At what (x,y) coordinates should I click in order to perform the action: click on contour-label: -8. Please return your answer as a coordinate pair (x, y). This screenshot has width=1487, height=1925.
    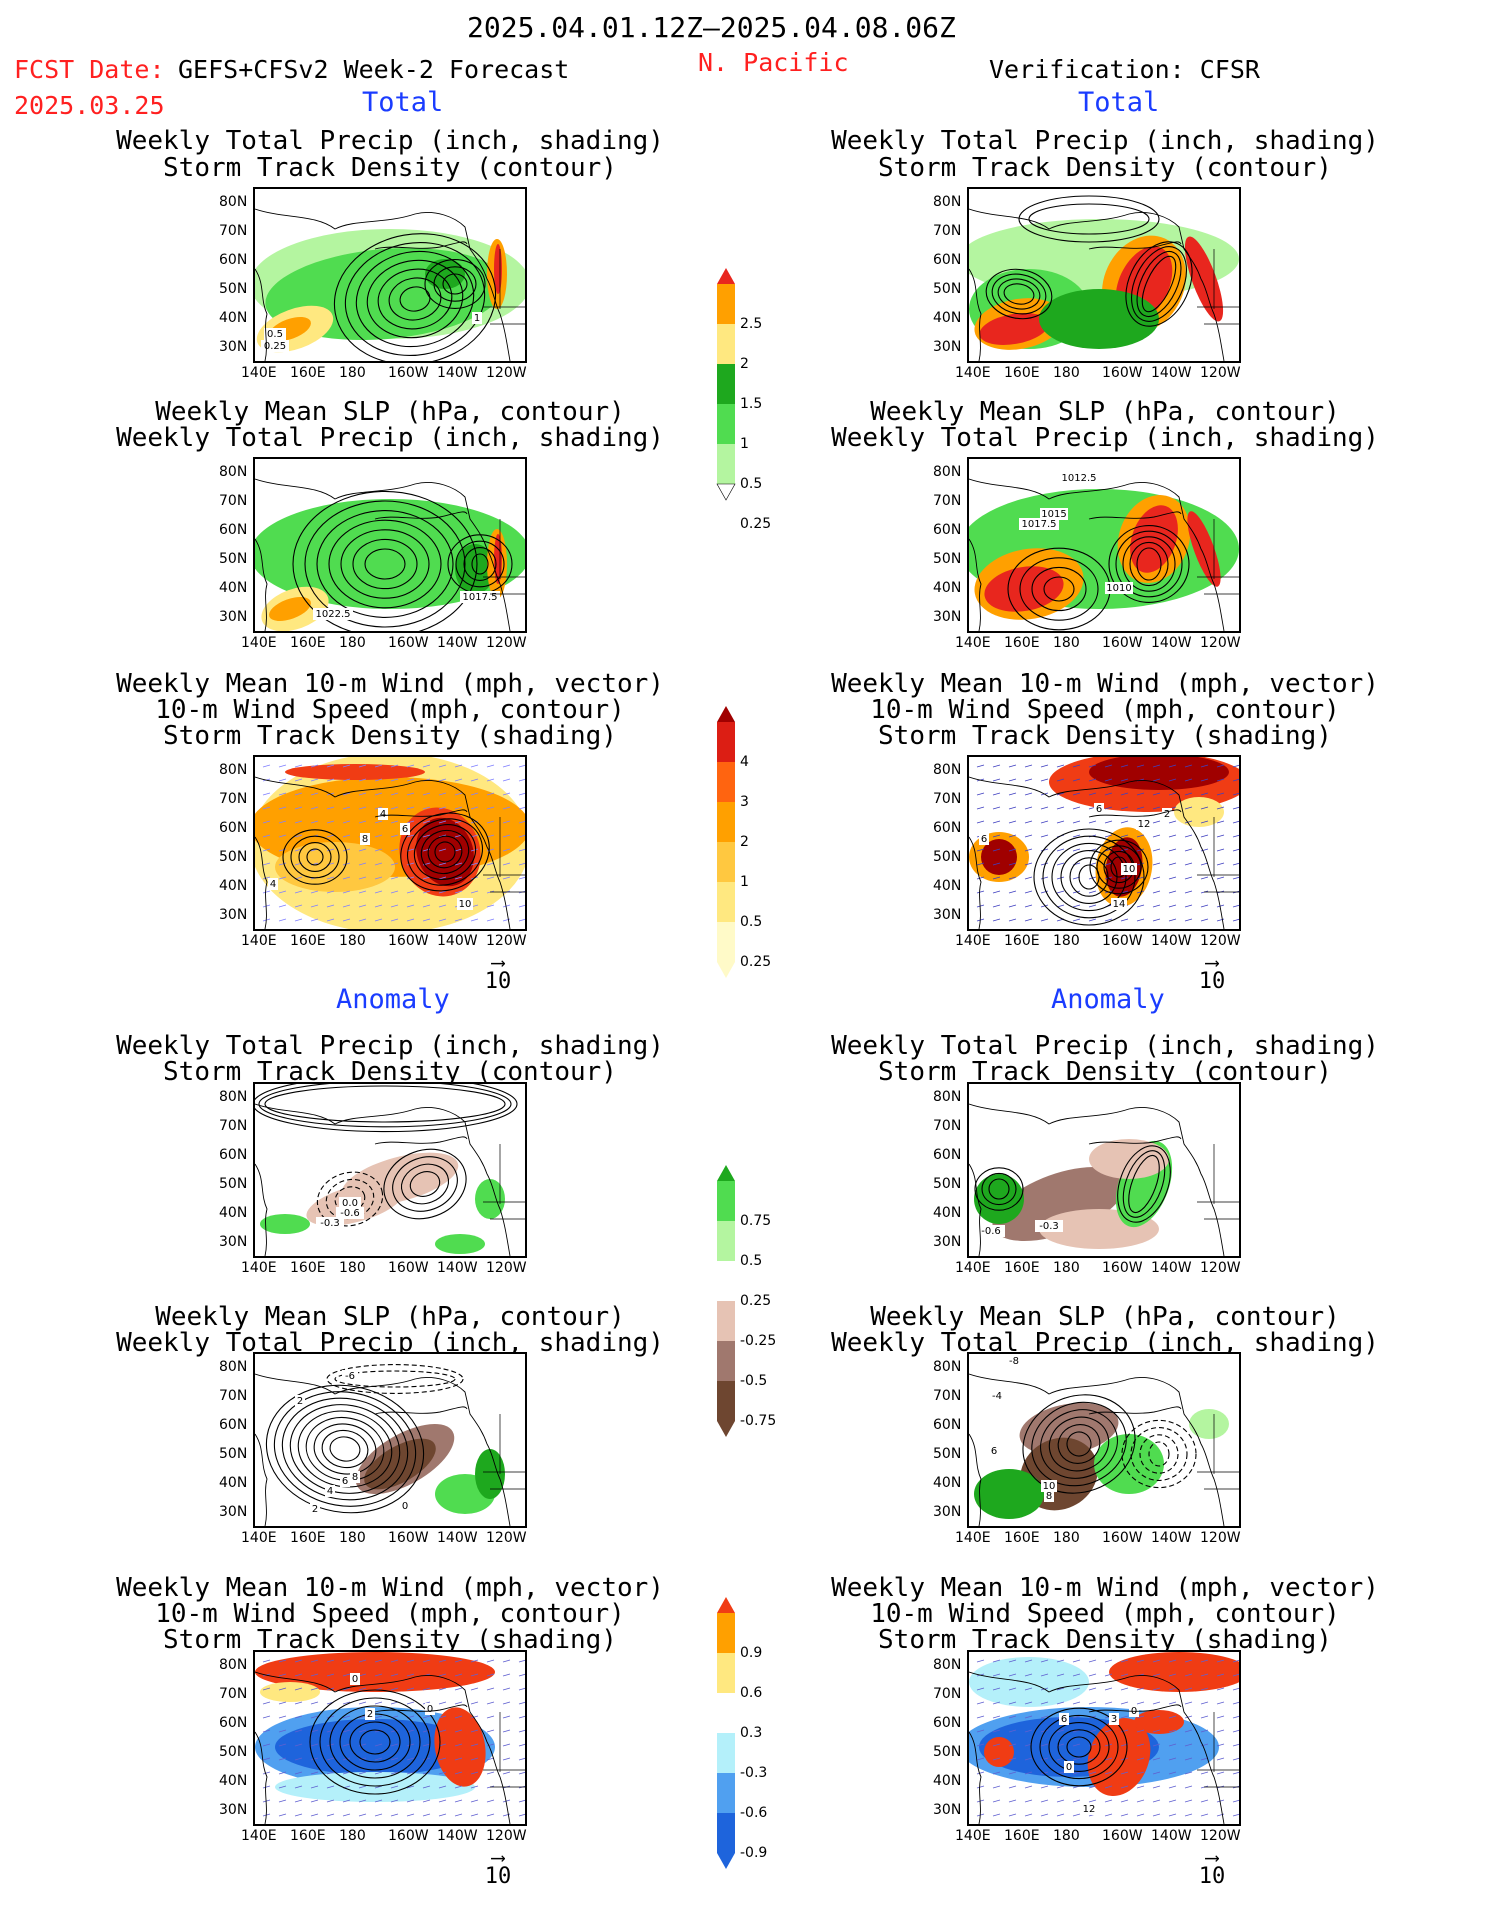
    Looking at the image, I should click on (1014, 1361).